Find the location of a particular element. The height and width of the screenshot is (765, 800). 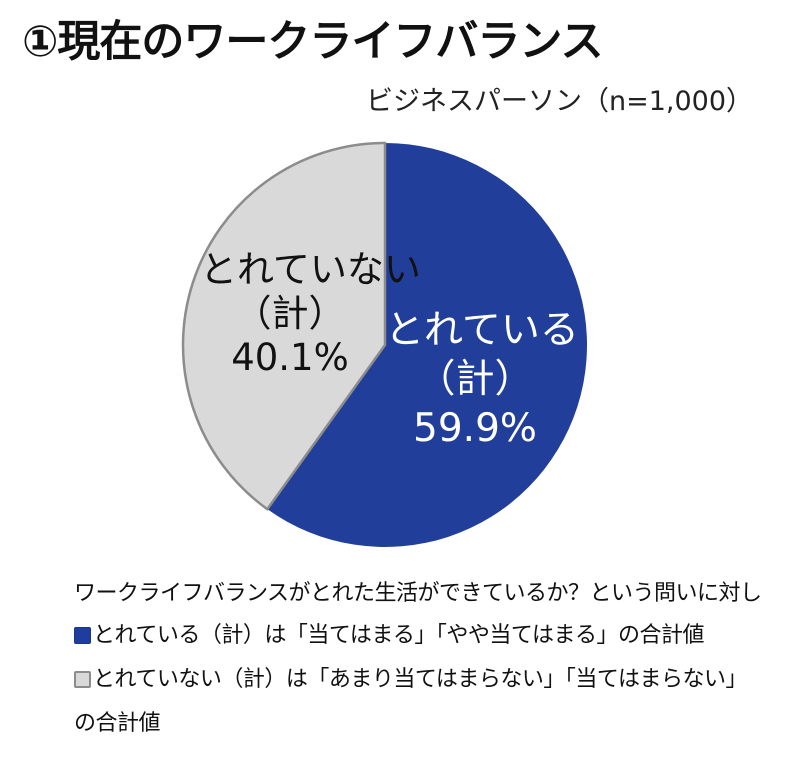

legend-text-yes: とれている（計）は「当てはまる」「やや当てはまる」の合計値 is located at coordinates (398, 635).